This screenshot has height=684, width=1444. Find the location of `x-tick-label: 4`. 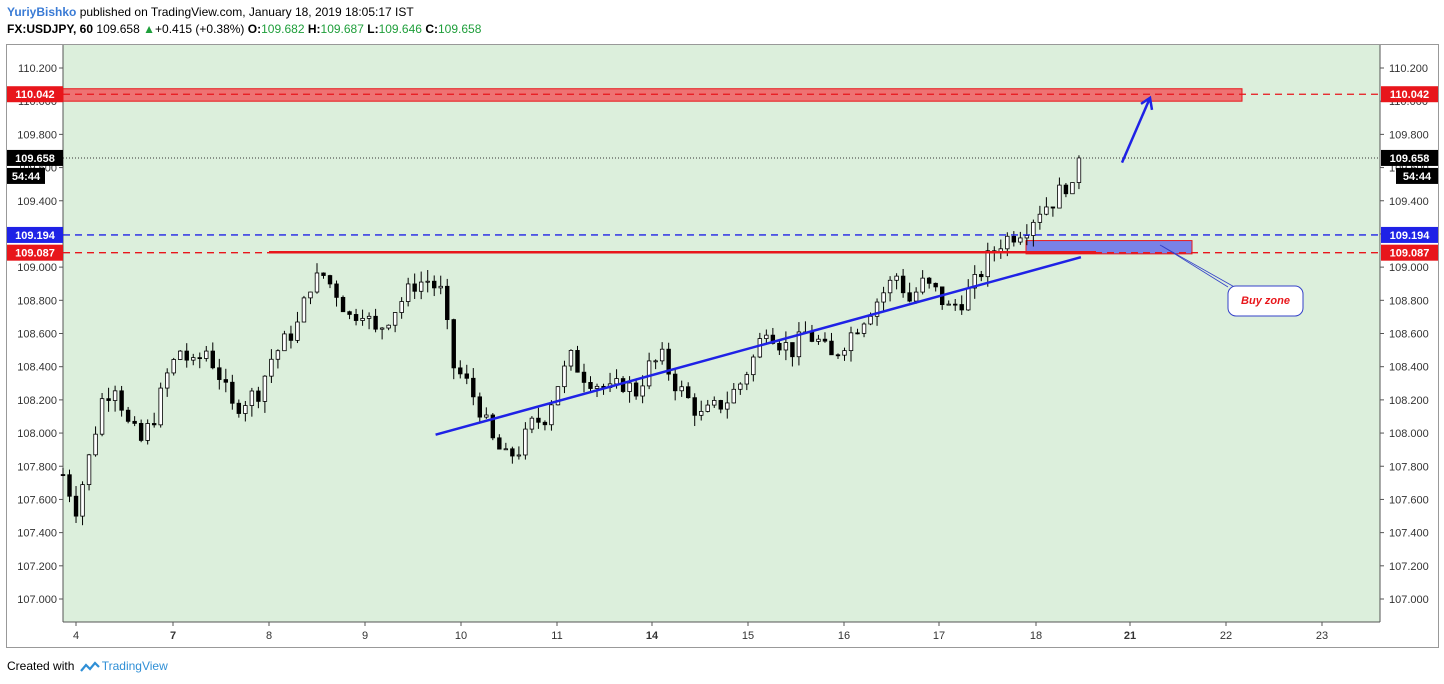

x-tick-label: 4 is located at coordinates (76, 636).